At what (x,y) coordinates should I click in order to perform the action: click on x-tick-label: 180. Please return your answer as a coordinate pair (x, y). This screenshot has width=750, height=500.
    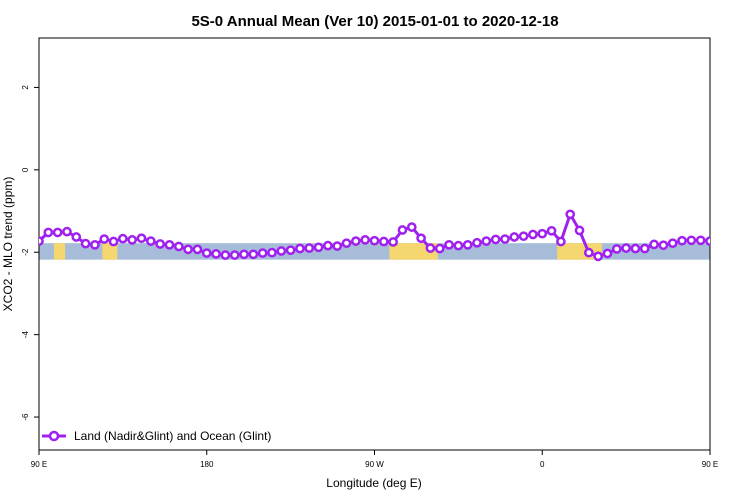
    Looking at the image, I should click on (207, 464).